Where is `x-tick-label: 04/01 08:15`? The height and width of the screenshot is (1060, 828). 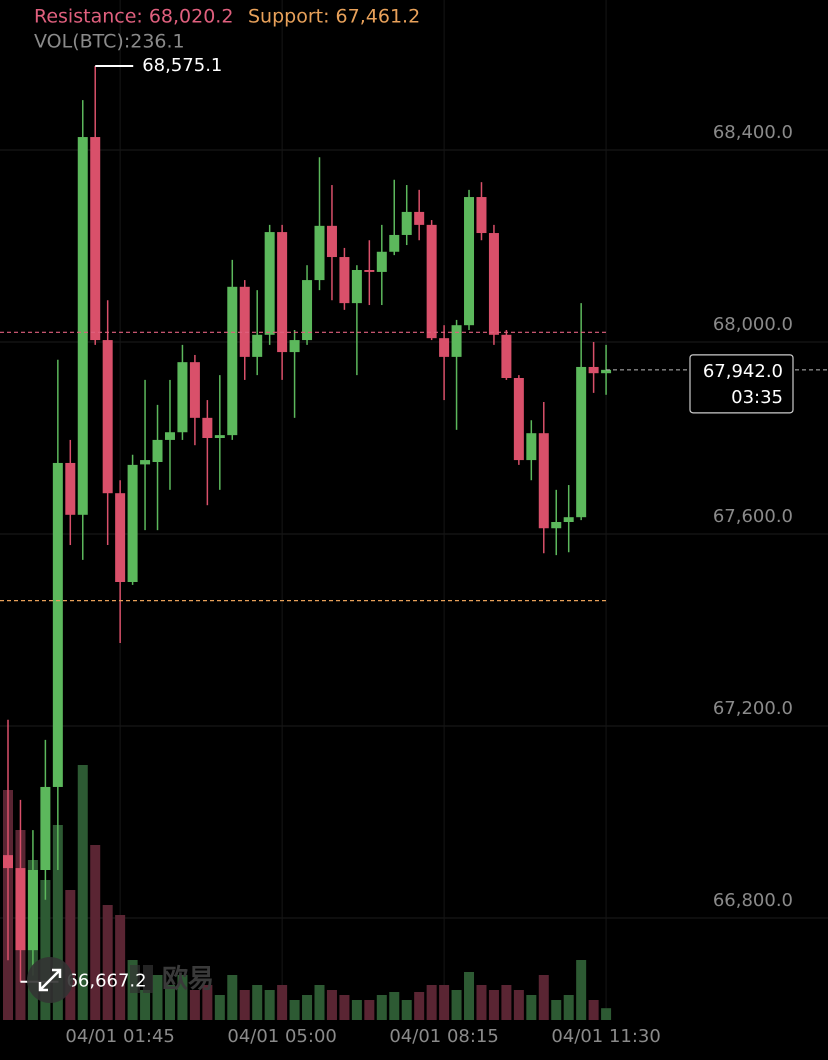 x-tick-label: 04/01 08:15 is located at coordinates (443, 1036).